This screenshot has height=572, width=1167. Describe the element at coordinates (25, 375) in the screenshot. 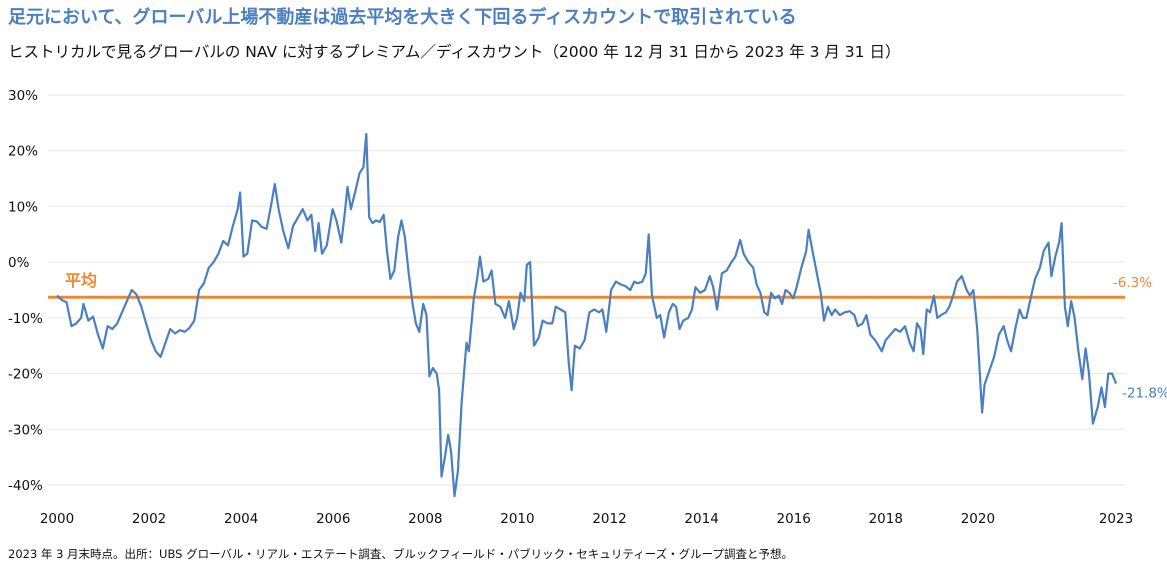

I see `y-tick-label: -20%` at that location.